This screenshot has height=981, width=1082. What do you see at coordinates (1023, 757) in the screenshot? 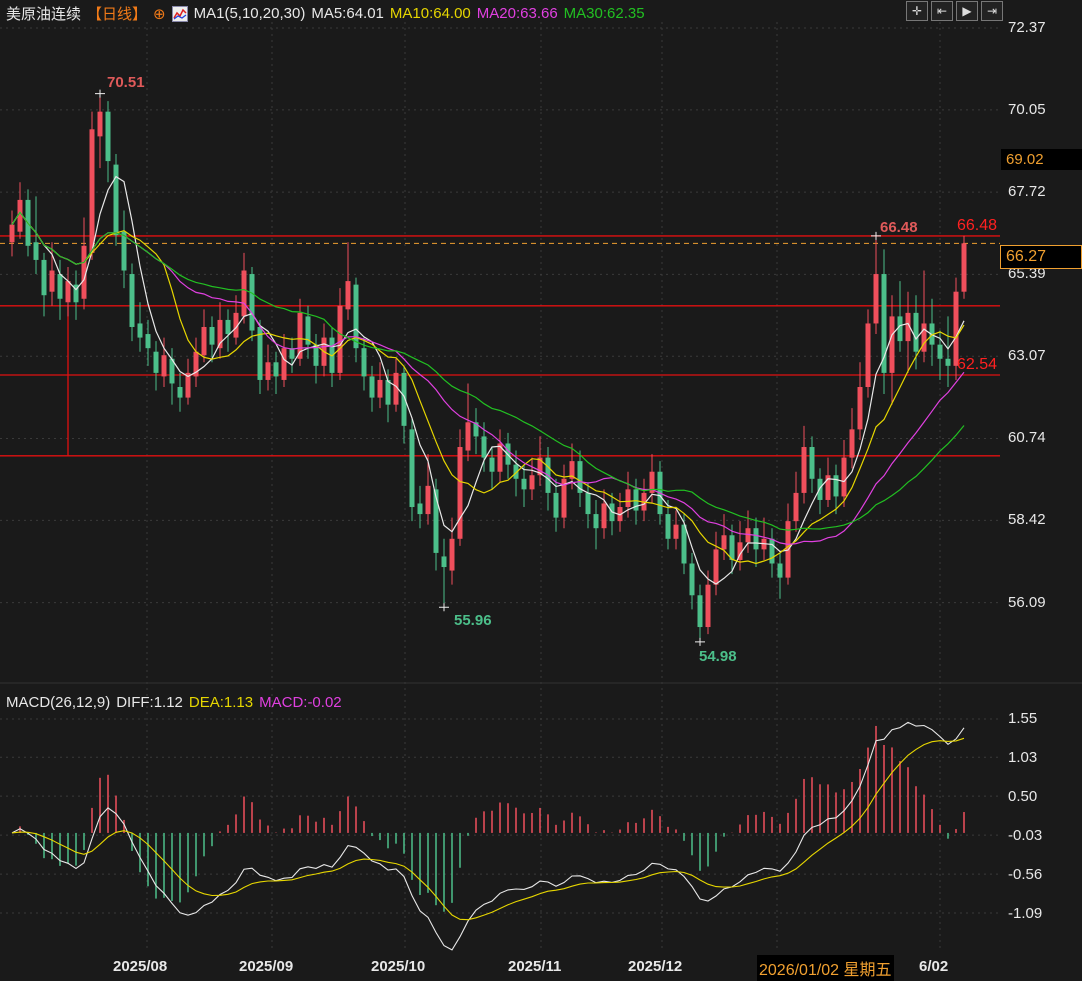
I see `macd-tick: 1.03` at bounding box center [1023, 757].